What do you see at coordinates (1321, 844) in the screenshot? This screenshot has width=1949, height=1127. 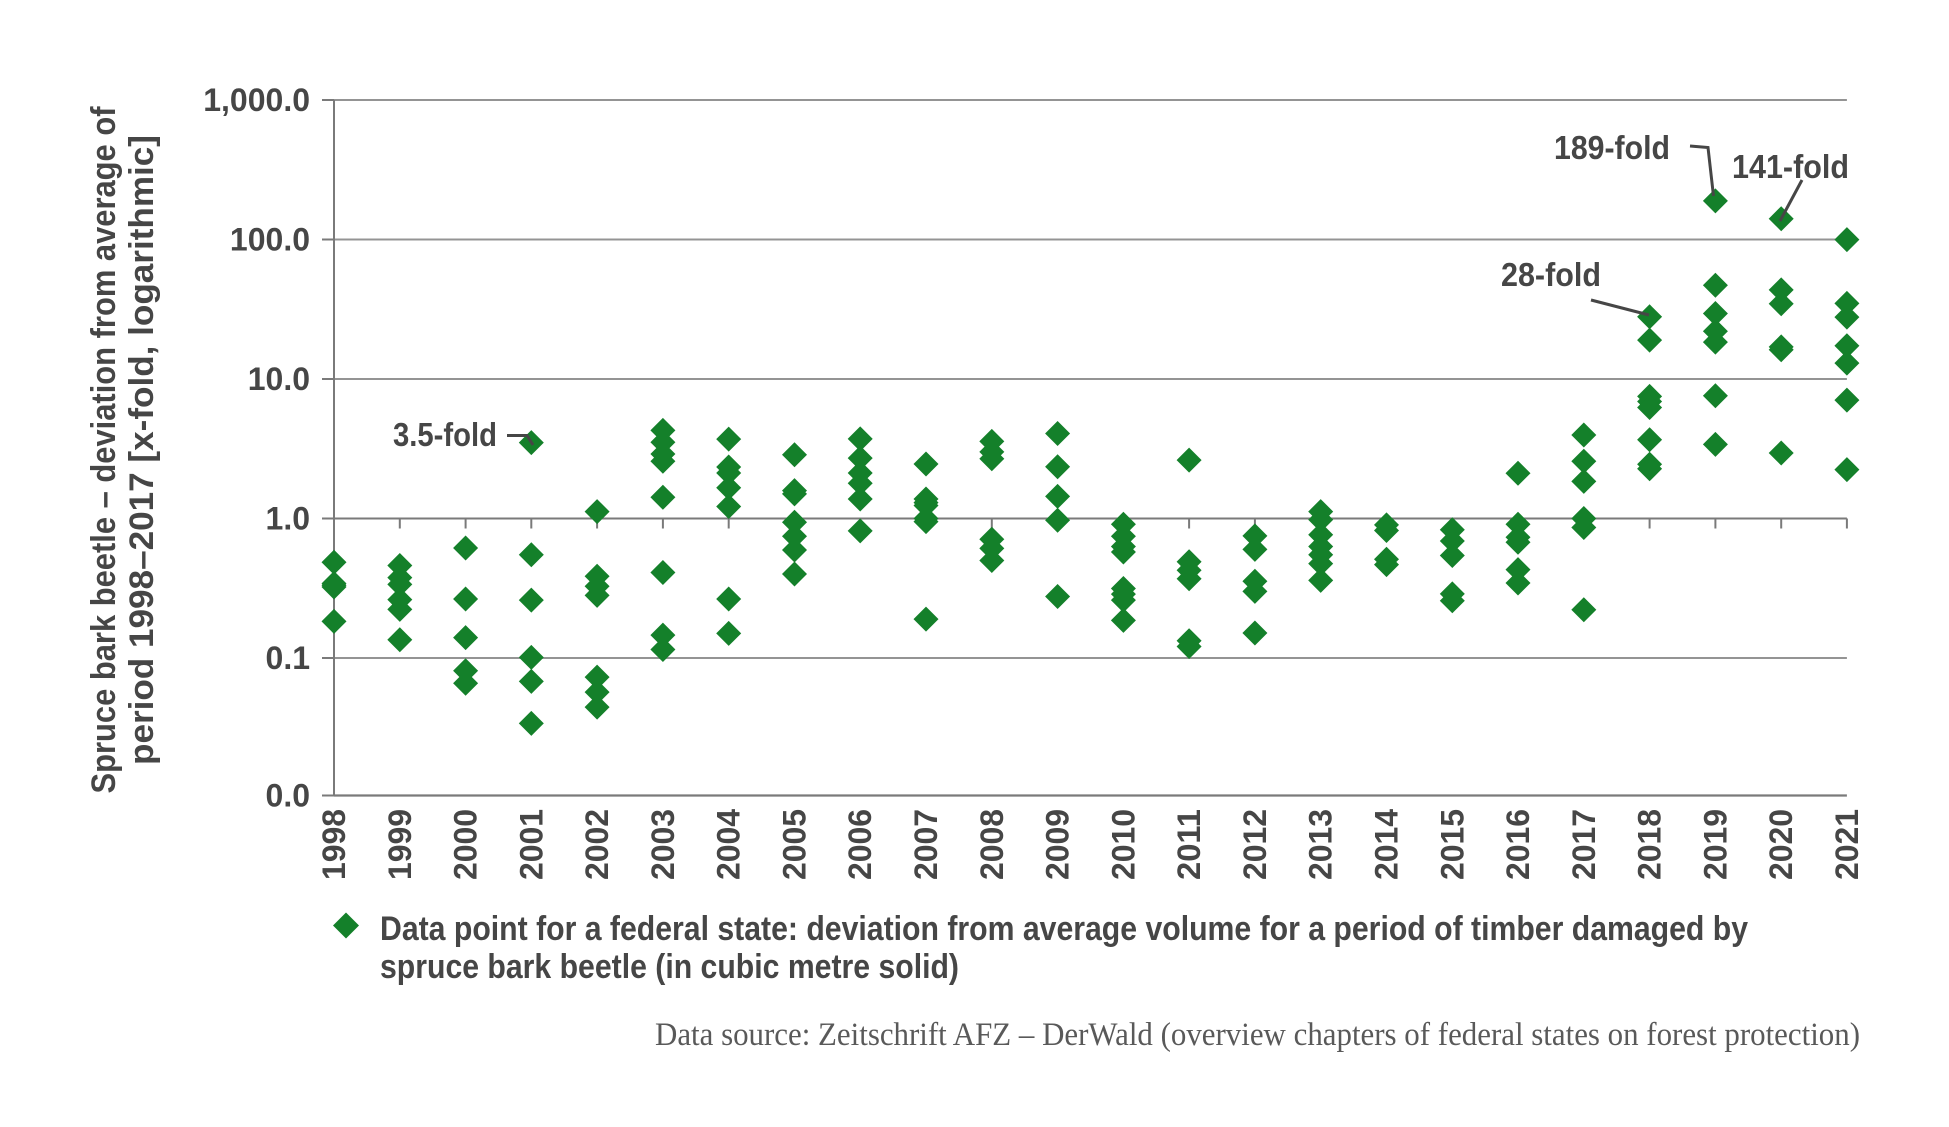 I see `svg-text: 2013` at bounding box center [1321, 844].